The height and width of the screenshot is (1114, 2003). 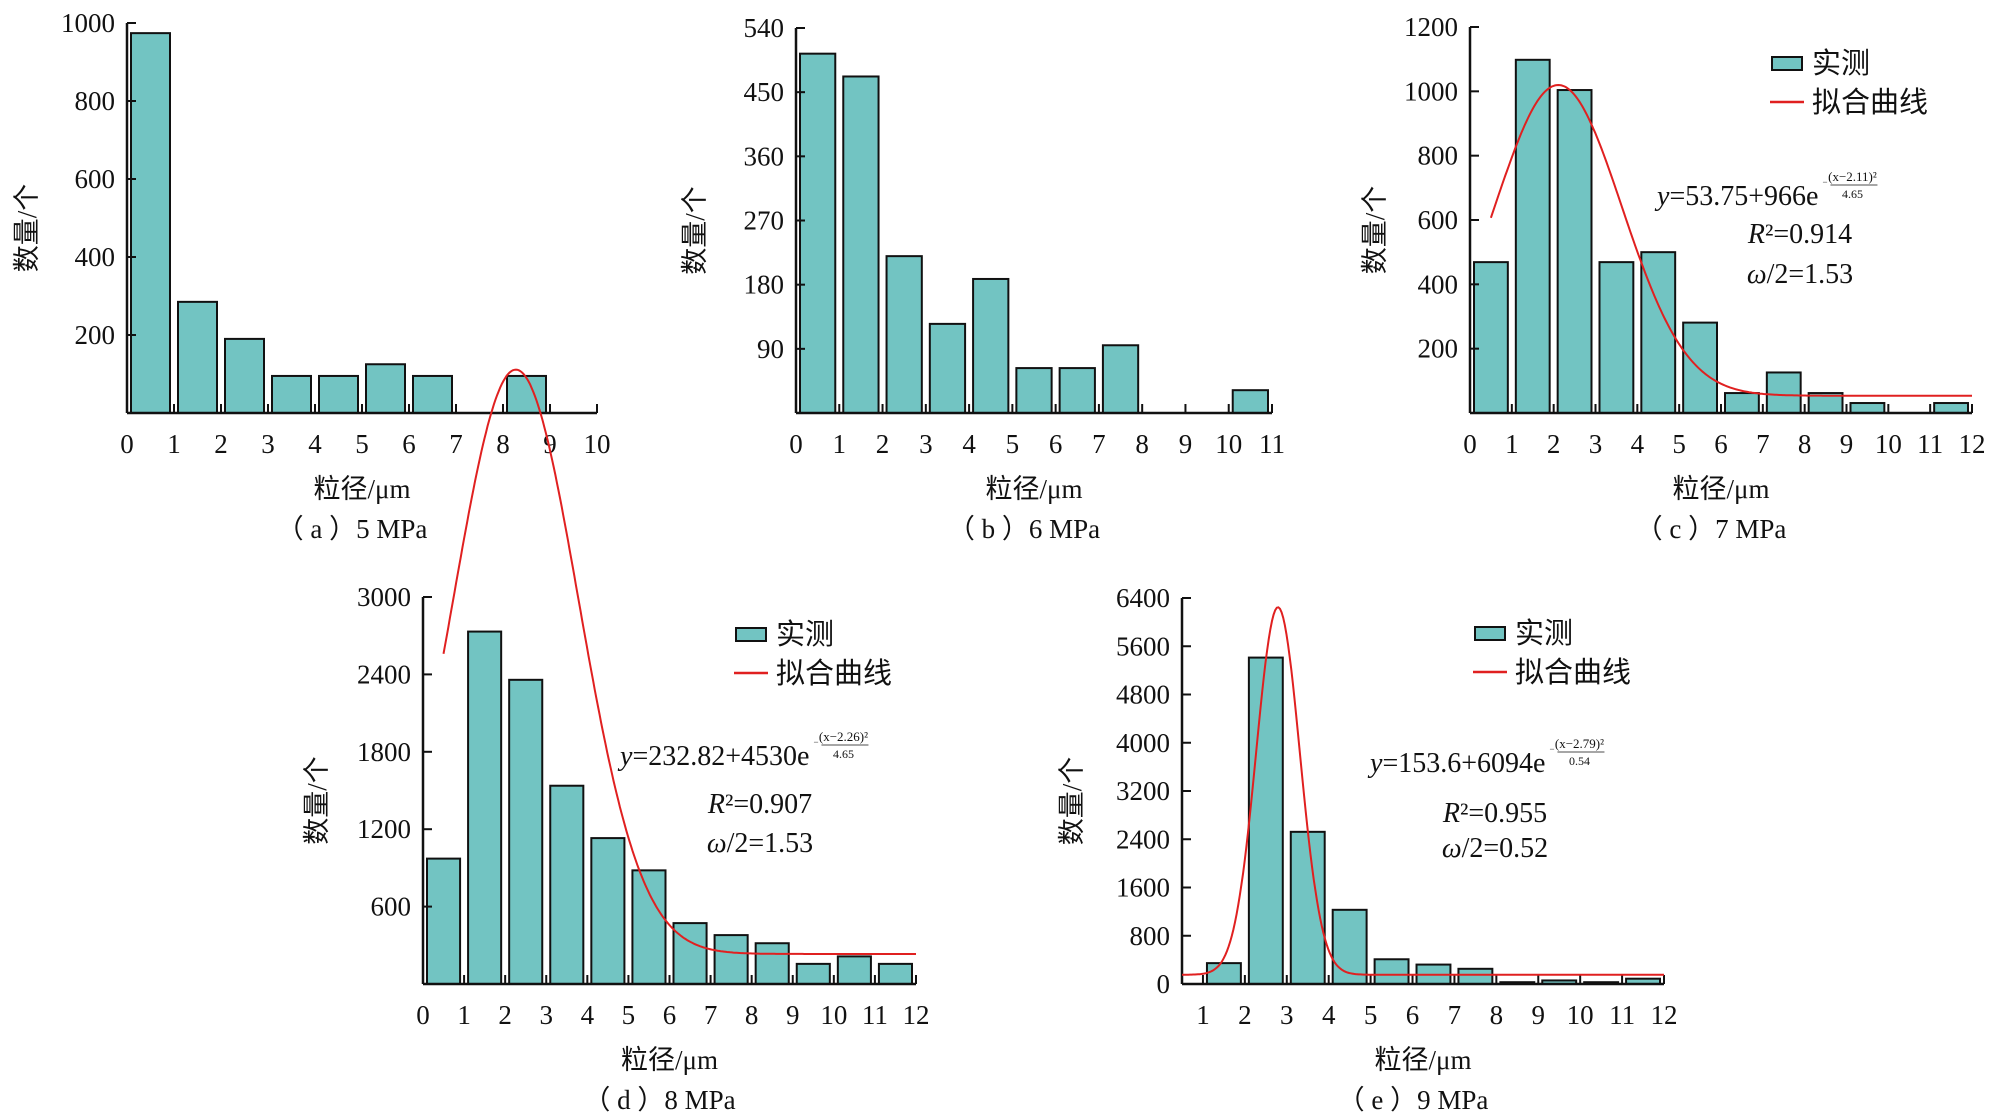 I want to click on legend-swatch-measured, so click(x=1787, y=63).